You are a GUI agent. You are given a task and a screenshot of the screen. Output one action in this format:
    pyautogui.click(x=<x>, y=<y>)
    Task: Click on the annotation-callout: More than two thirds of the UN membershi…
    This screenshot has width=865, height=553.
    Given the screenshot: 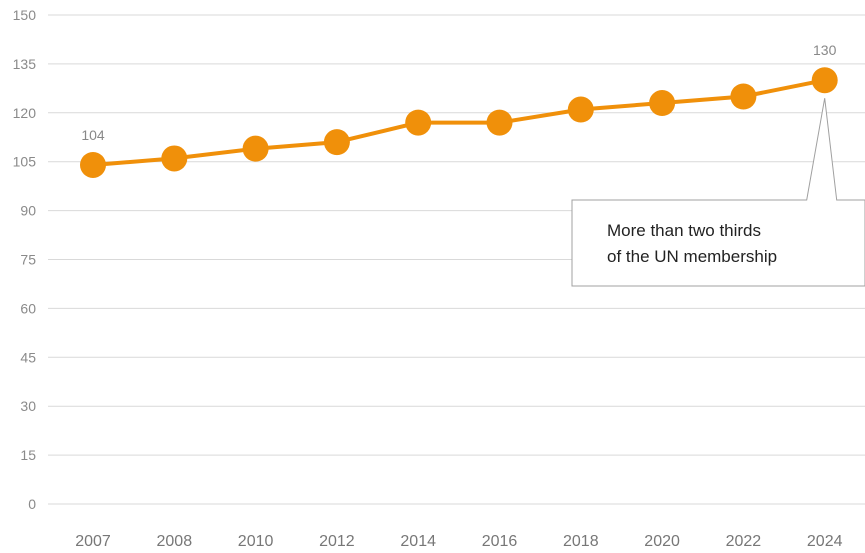 What is the action you would take?
    pyautogui.click(x=718, y=192)
    